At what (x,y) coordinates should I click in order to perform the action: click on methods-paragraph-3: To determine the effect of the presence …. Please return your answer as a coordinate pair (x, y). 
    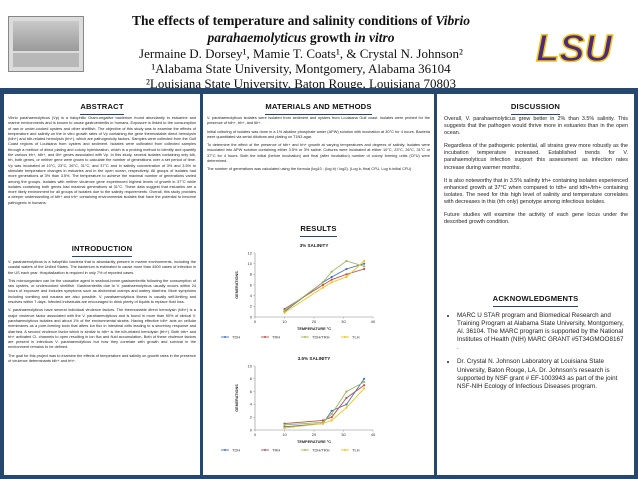
    Looking at the image, I should click on (318, 153).